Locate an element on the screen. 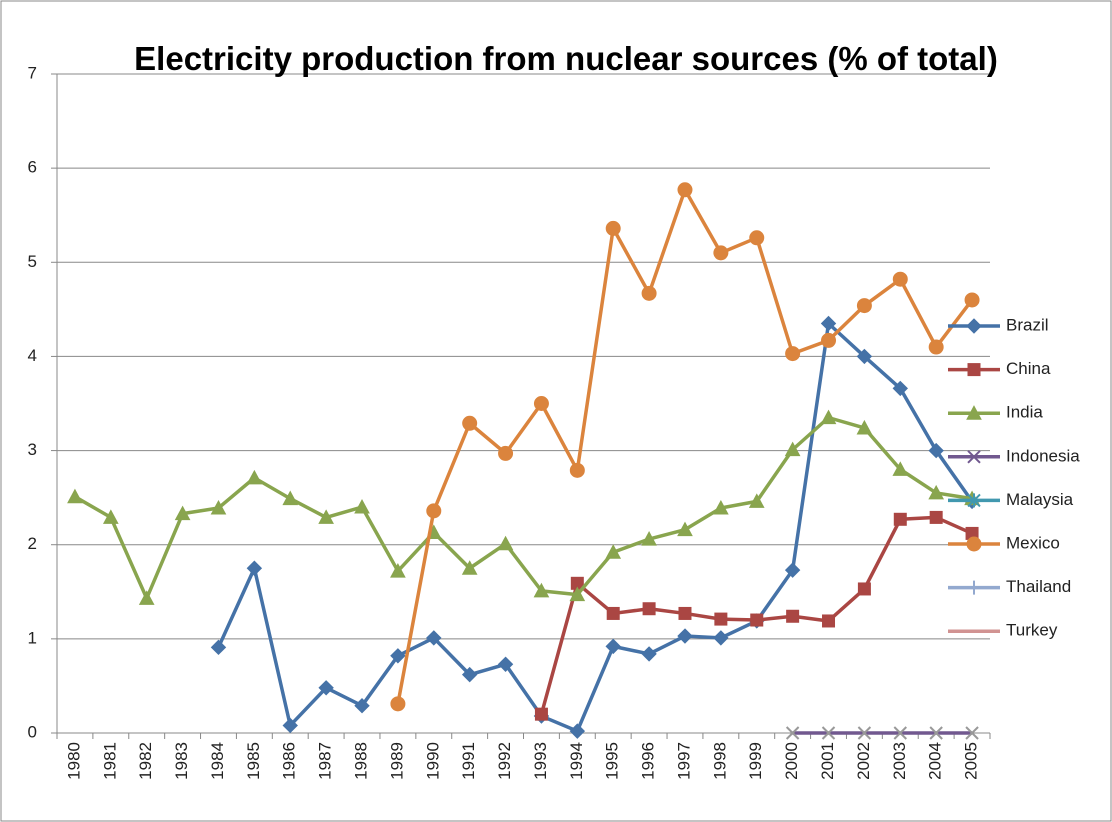  legend-label: Malaysia is located at coordinates (1040, 499).